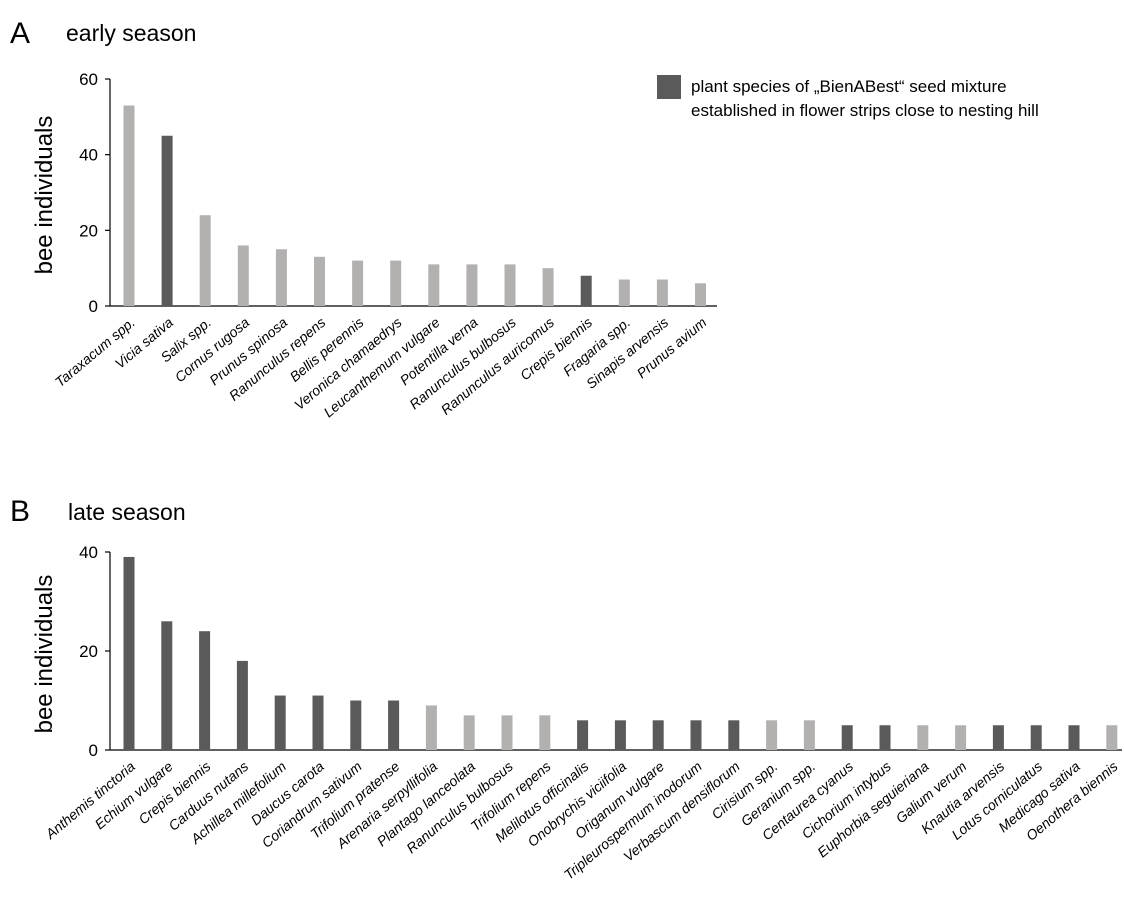 This screenshot has height=918, width=1124. What do you see at coordinates (662, 292) in the screenshot?
I see `panel-a-bar-sinapis-arvensis` at bounding box center [662, 292].